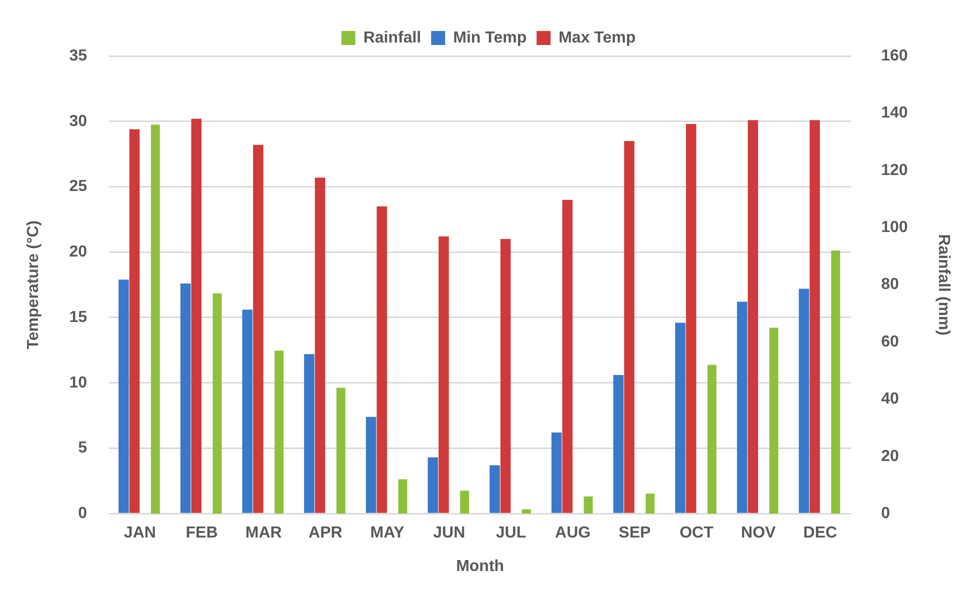 The height and width of the screenshot is (590, 977). Describe the element at coordinates (78, 252) in the screenshot. I see `y-tick-label: 20` at that location.